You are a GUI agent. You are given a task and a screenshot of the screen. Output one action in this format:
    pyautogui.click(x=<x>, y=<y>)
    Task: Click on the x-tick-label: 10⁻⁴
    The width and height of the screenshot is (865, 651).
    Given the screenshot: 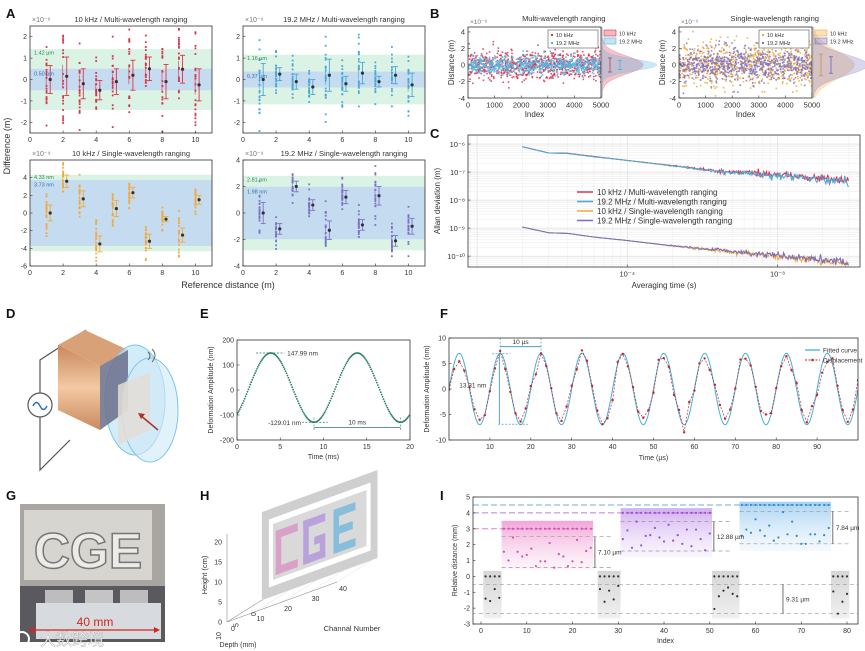 What is the action you would take?
    pyautogui.click(x=627, y=274)
    